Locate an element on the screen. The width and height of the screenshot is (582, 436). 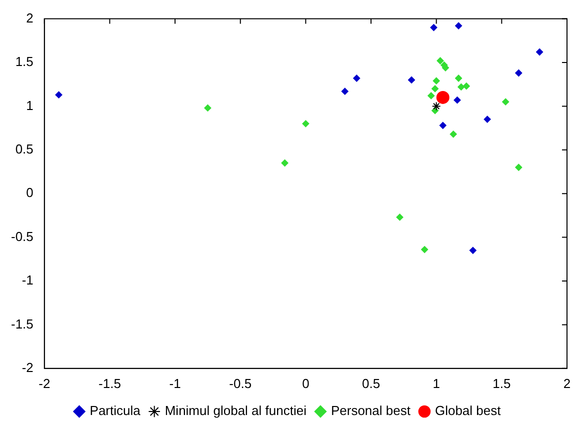
x-tick-label: 2 is located at coordinates (567, 383).